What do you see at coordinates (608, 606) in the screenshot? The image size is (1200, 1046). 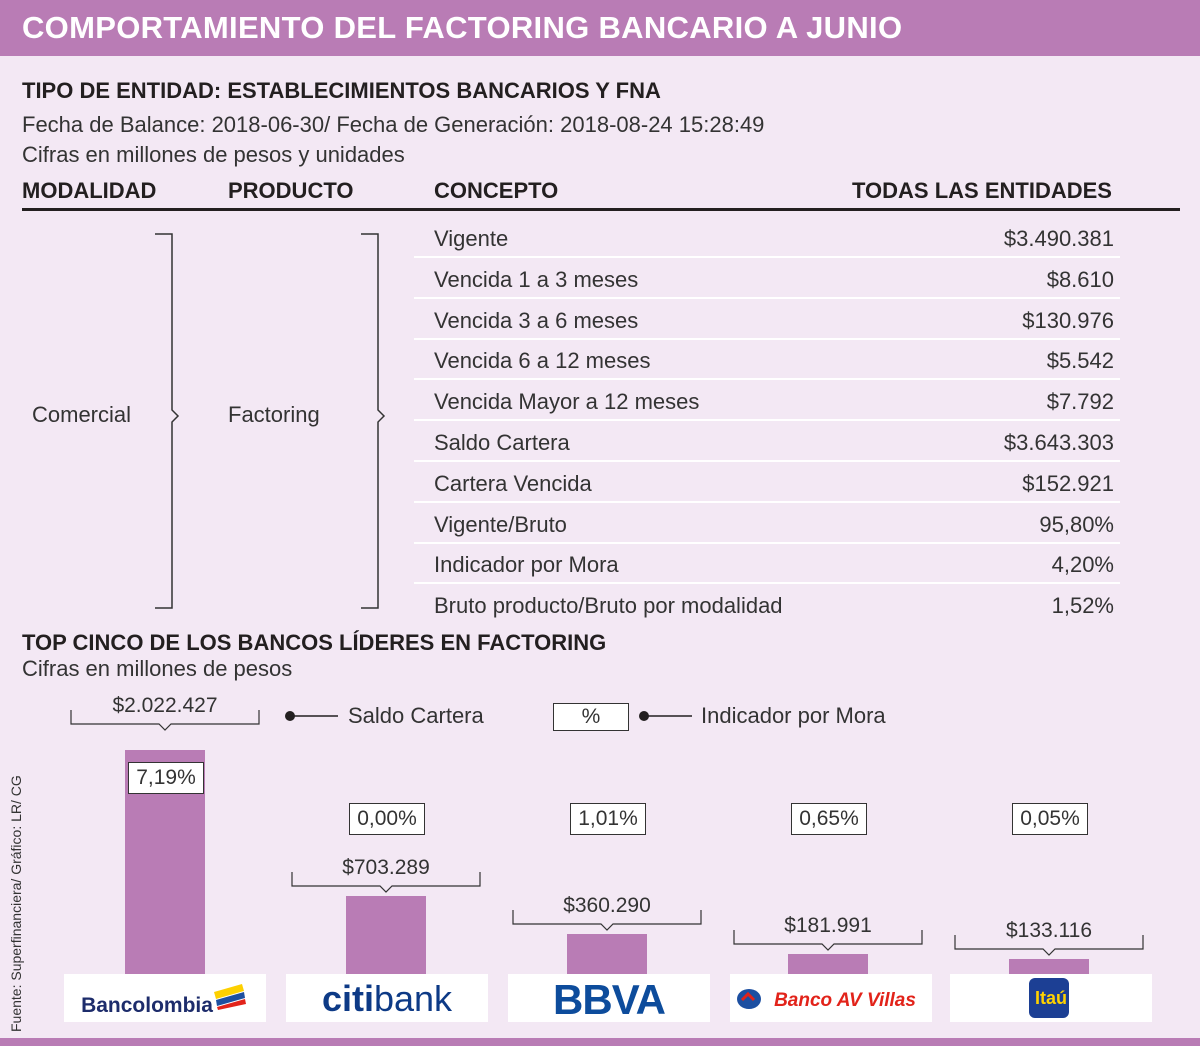 I see `concept-label: Bruto producto/Bruto por modalidad` at bounding box center [608, 606].